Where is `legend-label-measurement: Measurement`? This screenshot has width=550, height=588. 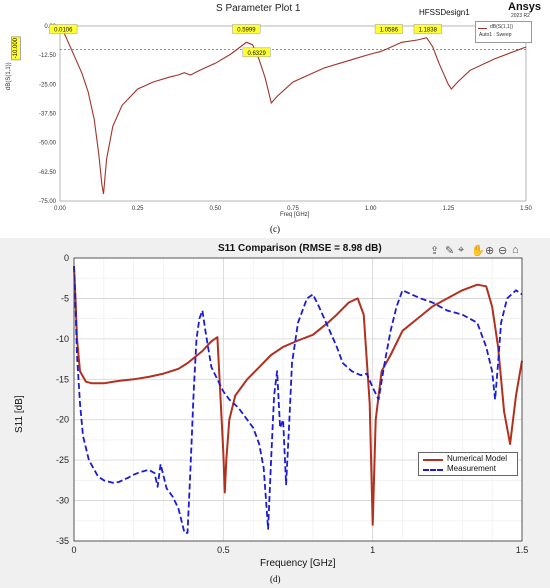 legend-label-measurement: Measurement is located at coordinates (471, 468).